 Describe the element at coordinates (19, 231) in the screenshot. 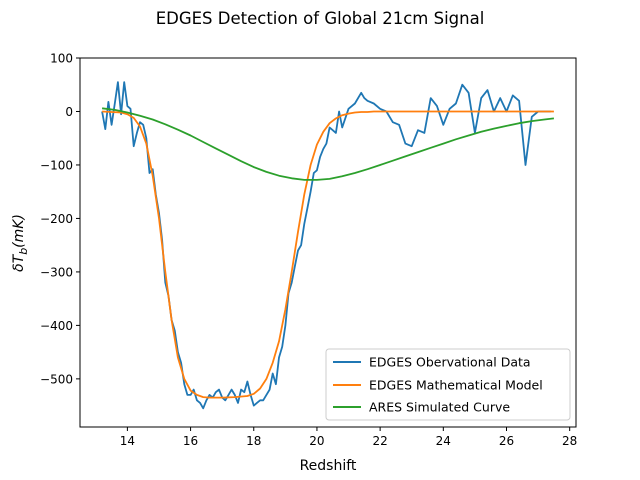

I see `y-axis-label-unit: (mK)` at that location.